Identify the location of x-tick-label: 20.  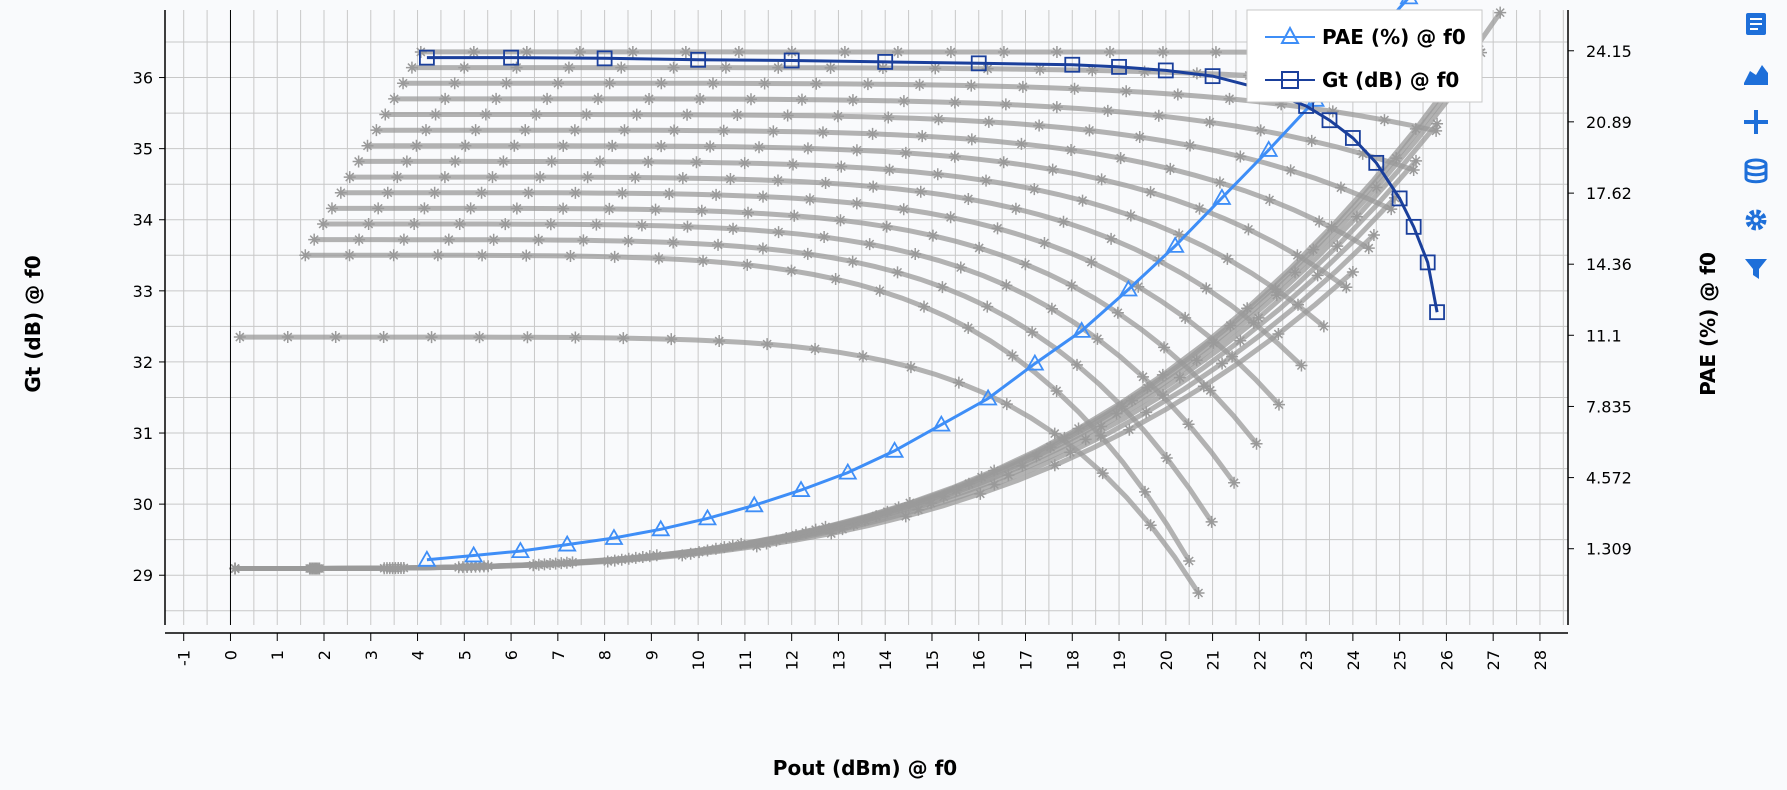
(1166, 660).